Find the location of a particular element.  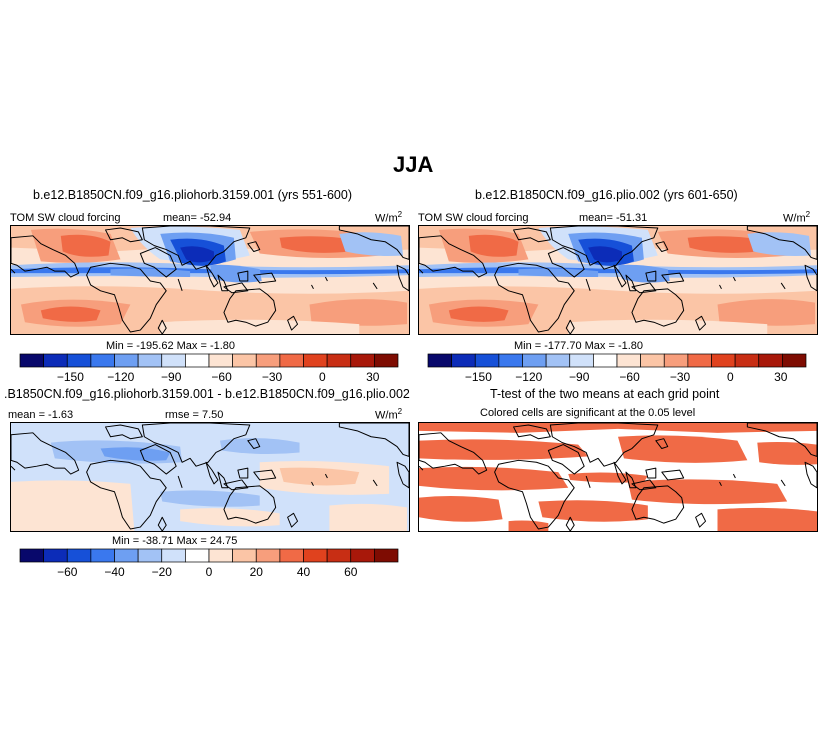

panel2-units: W/m2 is located at coordinates (797, 217).